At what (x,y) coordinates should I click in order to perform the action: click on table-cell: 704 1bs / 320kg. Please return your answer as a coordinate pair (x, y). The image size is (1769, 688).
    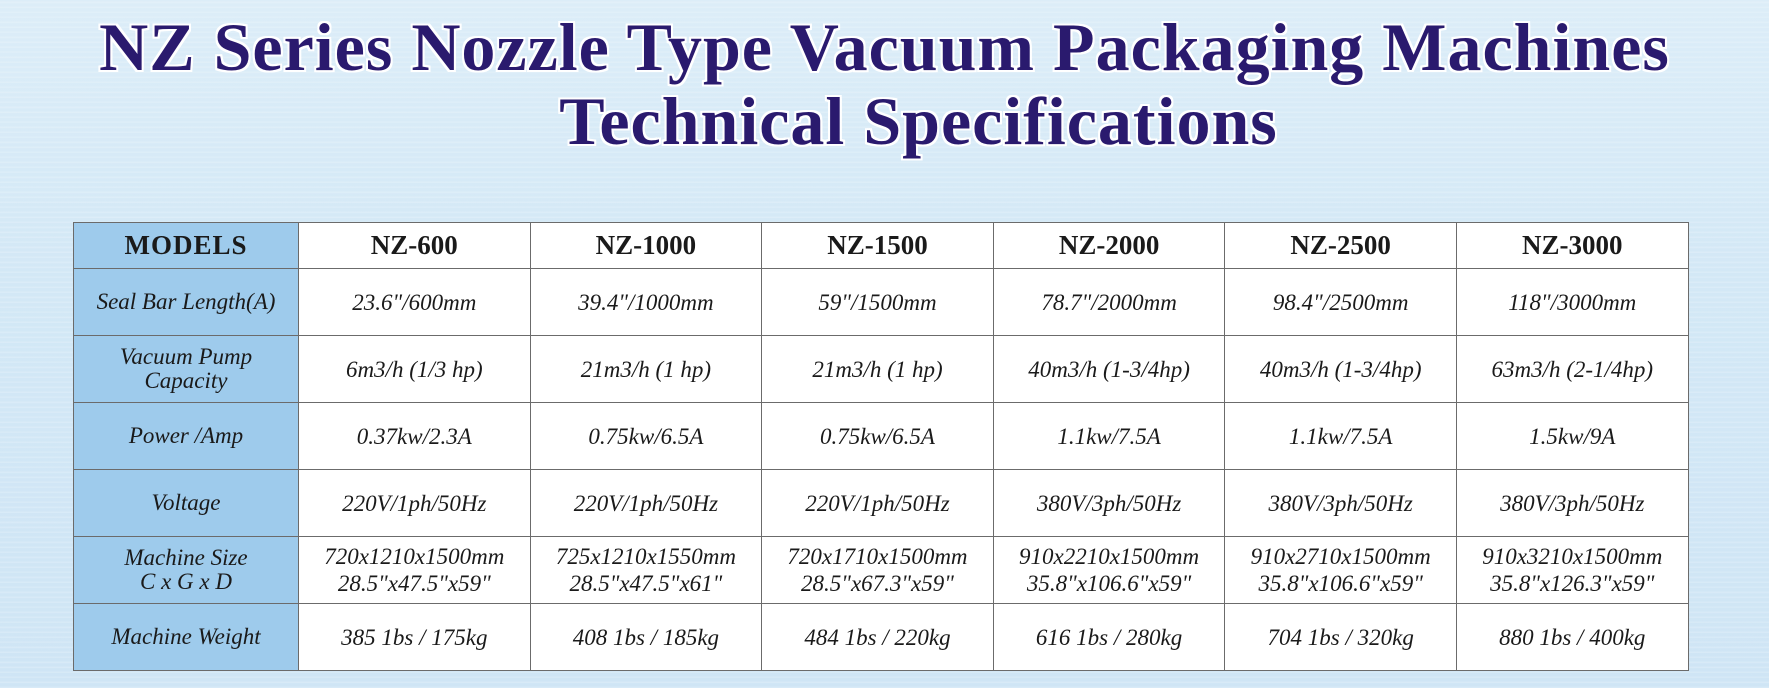
    Looking at the image, I should click on (1340, 637).